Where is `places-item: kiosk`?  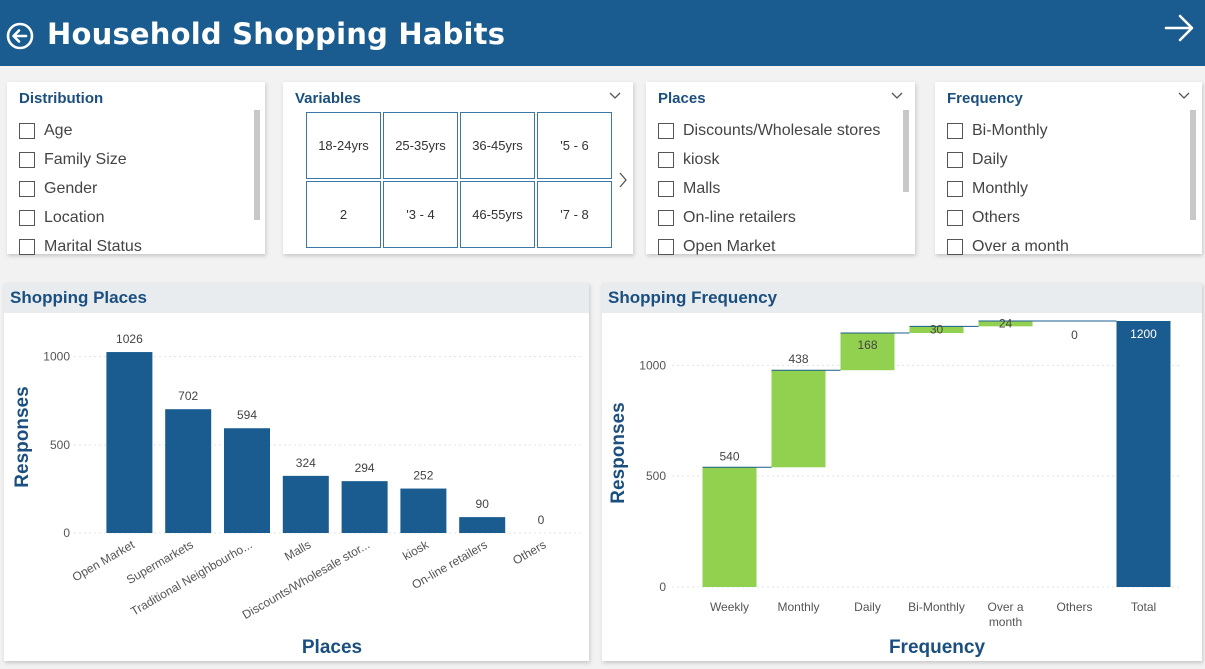
places-item: kiosk is located at coordinates (769, 159).